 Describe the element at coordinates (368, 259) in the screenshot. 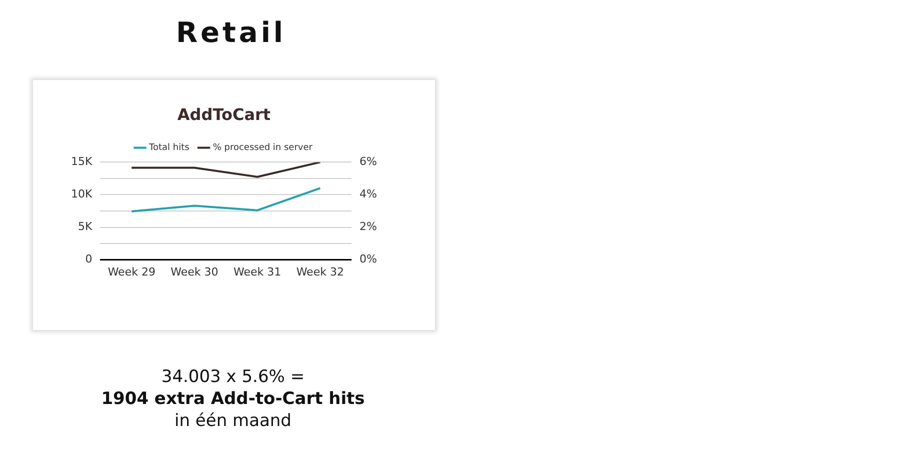

I see `y2-tick-label: 0%` at that location.